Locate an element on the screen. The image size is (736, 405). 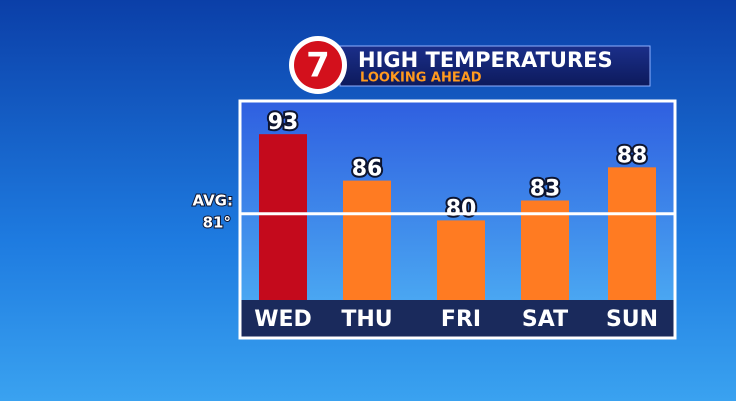
logo is located at coordinates (318, 65).